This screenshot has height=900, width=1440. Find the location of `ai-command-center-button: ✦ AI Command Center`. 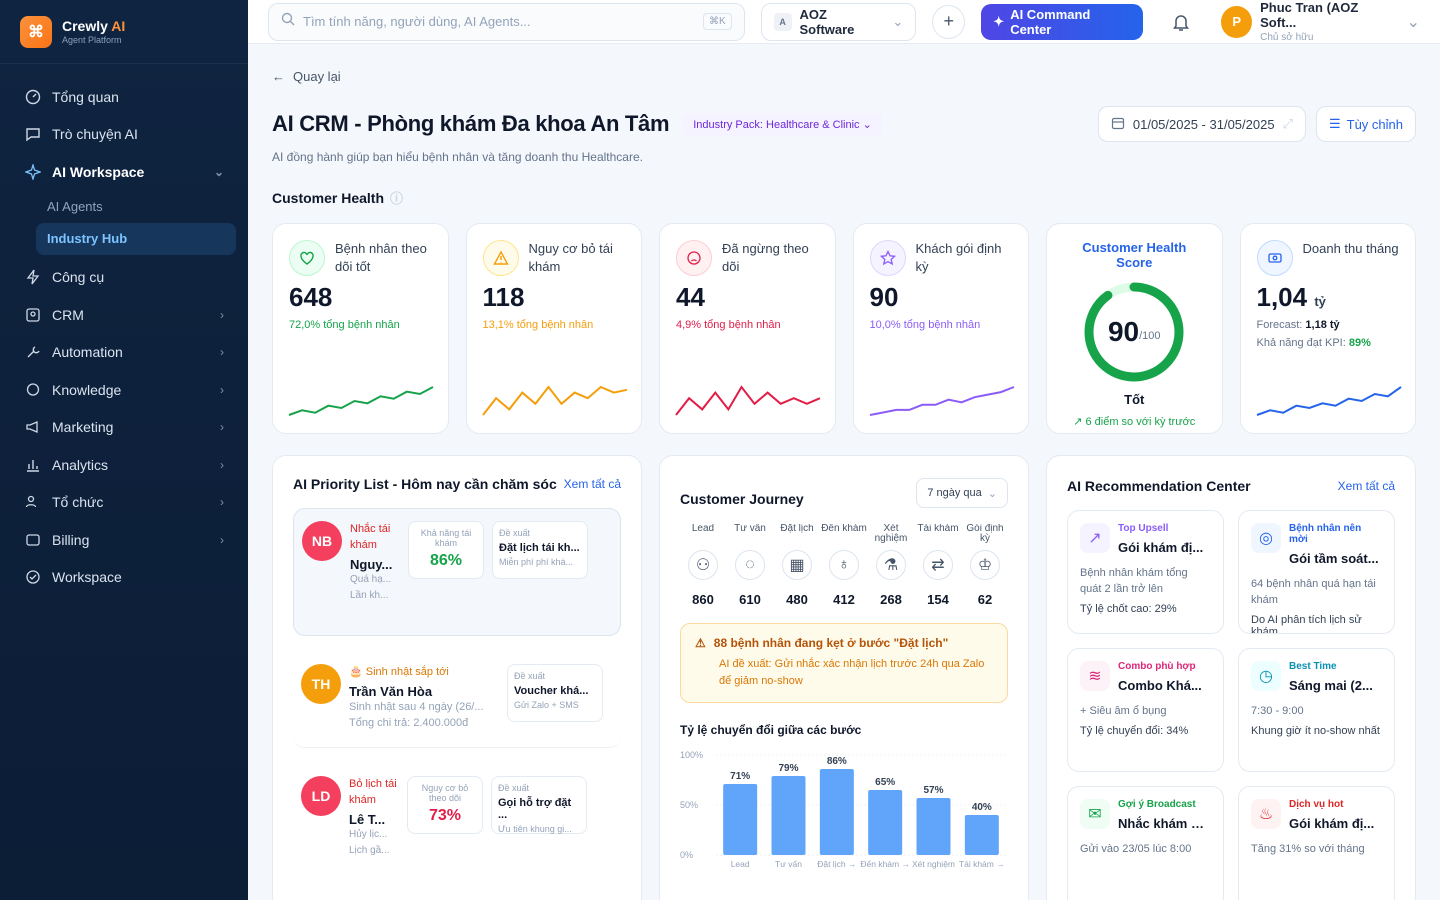

ai-command-center-button: ✦ AI Command Center is located at coordinates (1062, 21).